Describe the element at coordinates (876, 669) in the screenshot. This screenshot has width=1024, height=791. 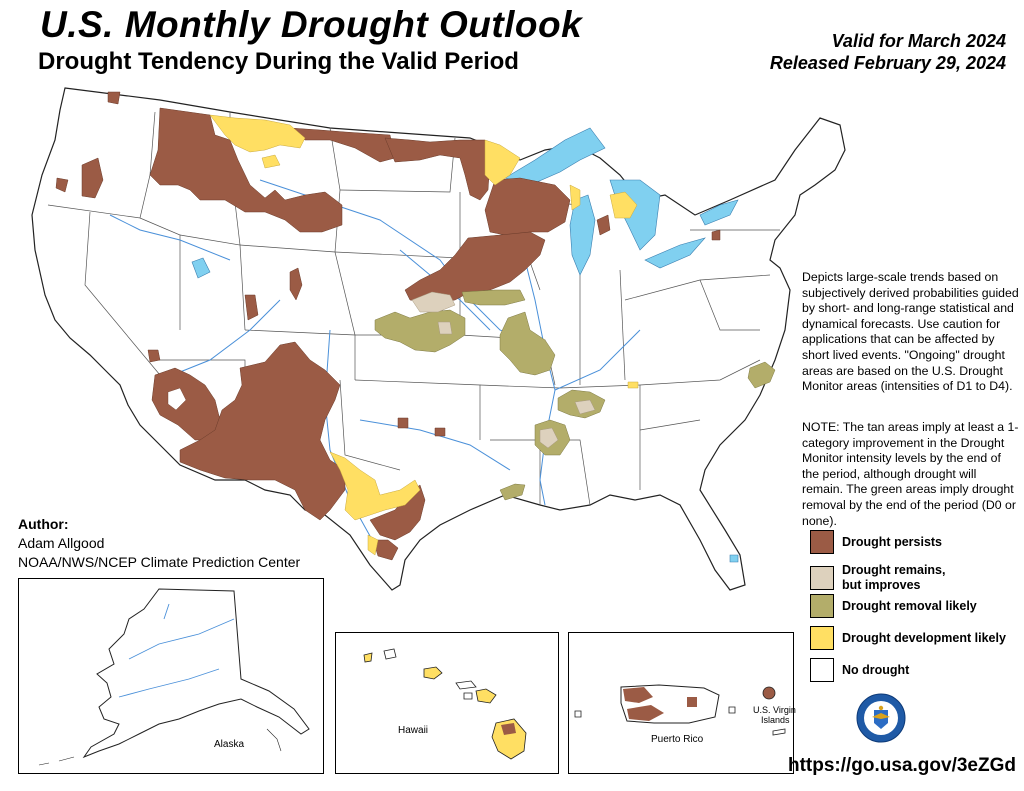
I see `legend-label: No drought` at that location.